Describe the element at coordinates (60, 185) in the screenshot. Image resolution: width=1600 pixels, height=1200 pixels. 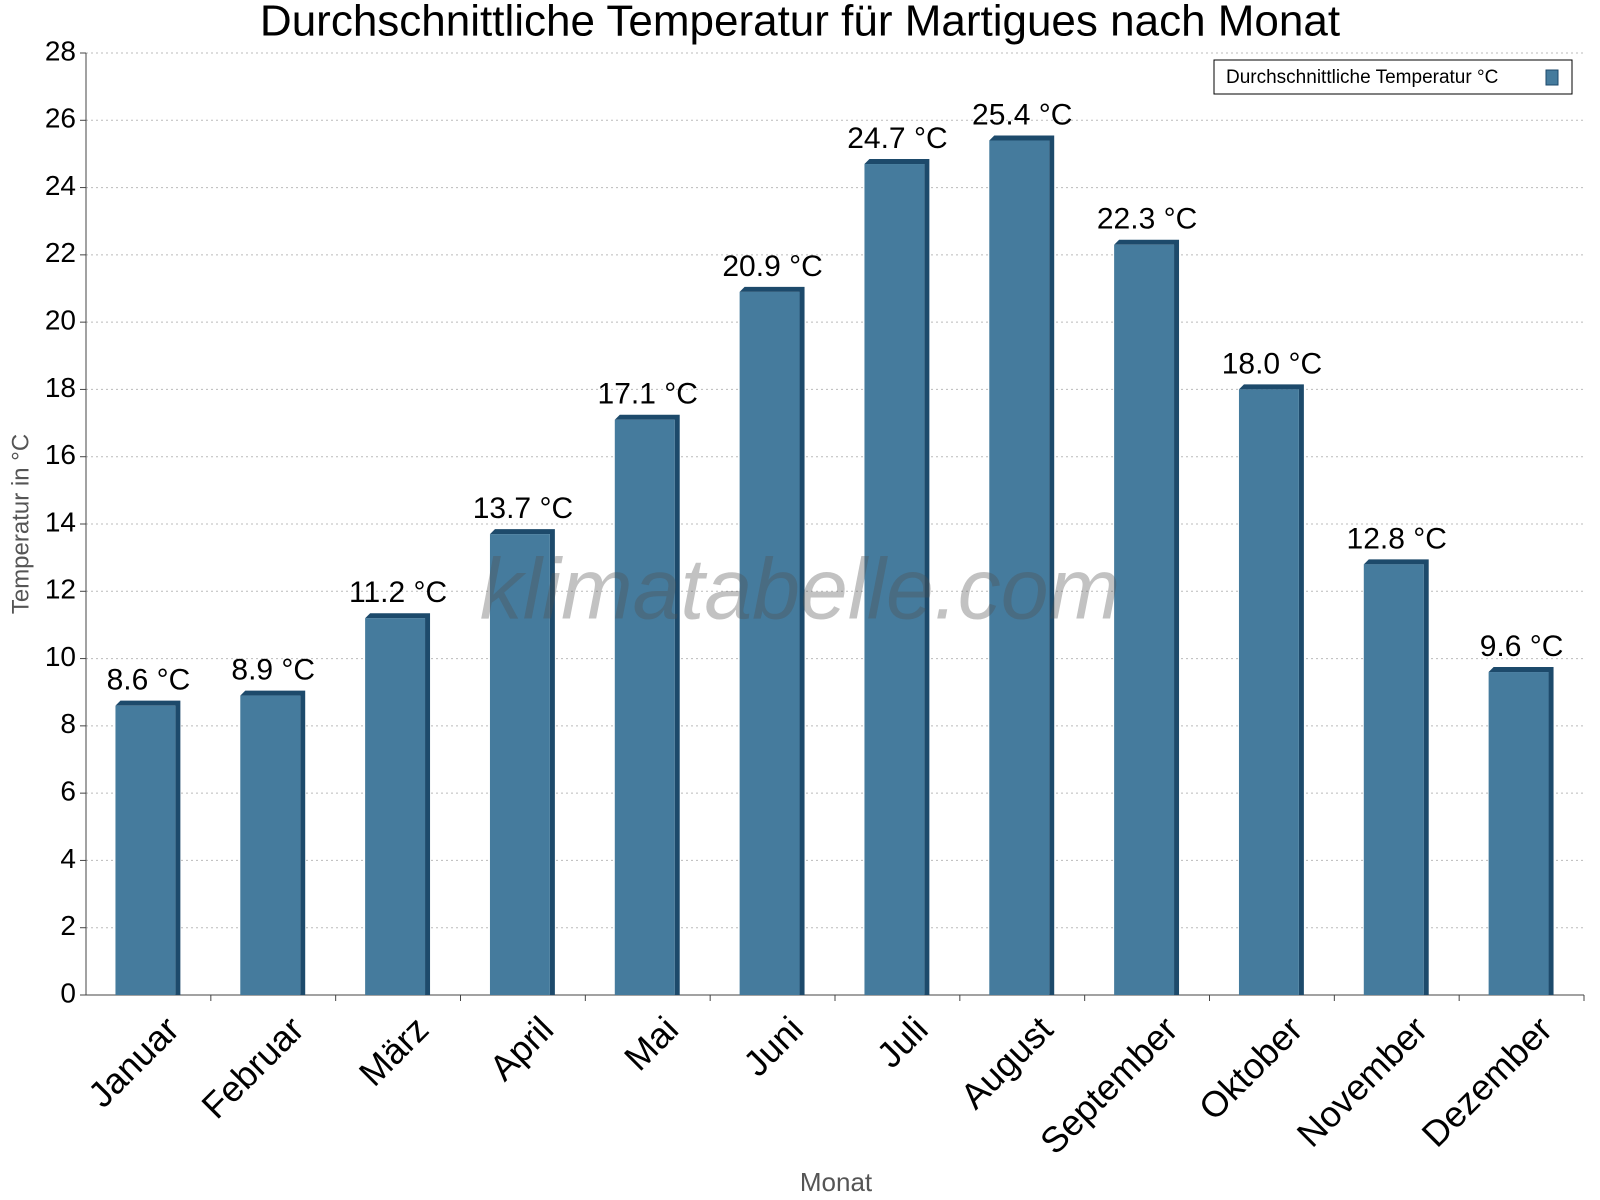
I see `y-tick-label: 24` at that location.